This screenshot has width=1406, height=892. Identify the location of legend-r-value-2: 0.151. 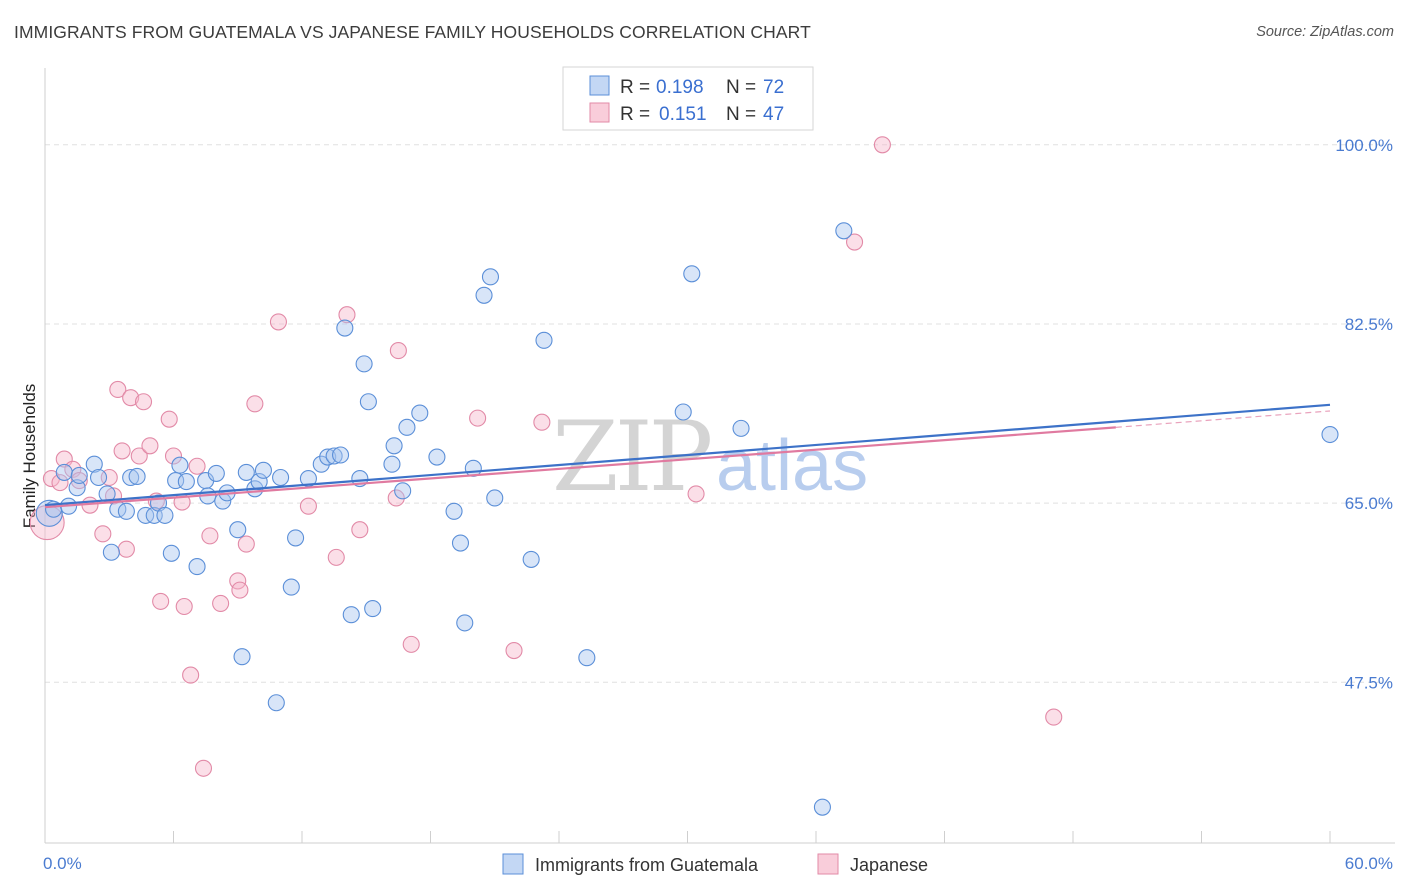
(683, 114).